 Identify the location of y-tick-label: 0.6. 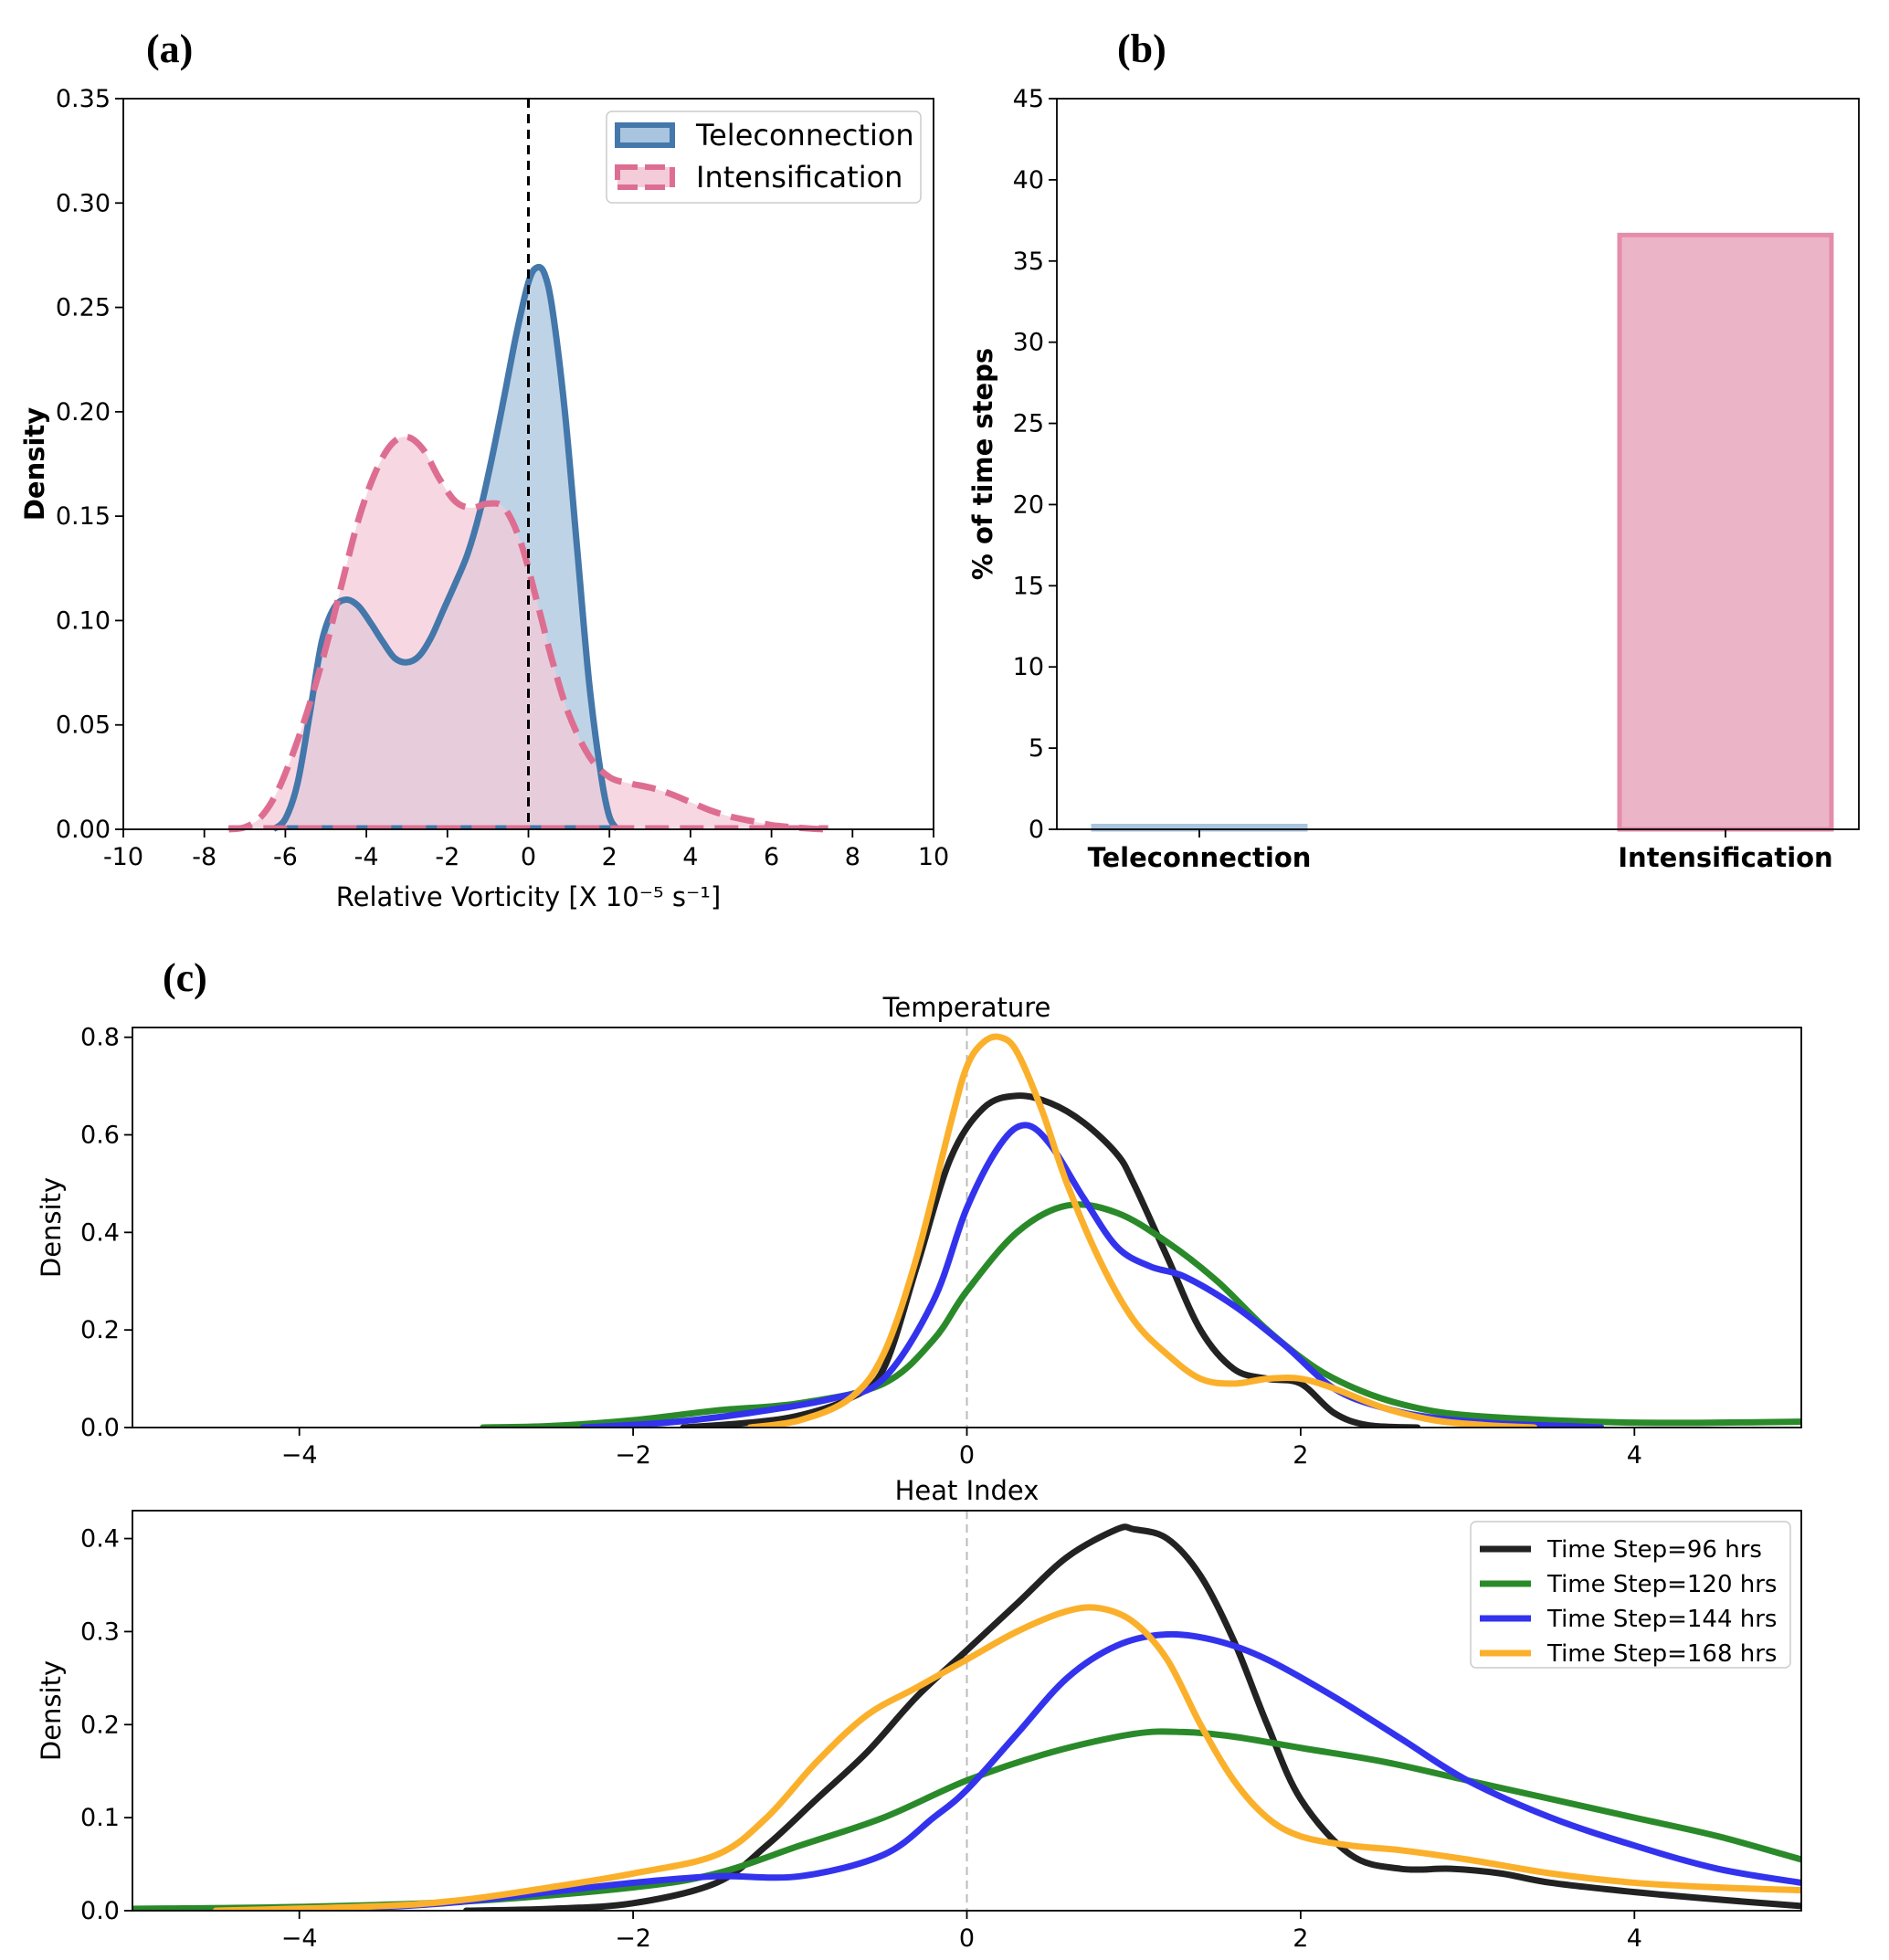
(100, 1136).